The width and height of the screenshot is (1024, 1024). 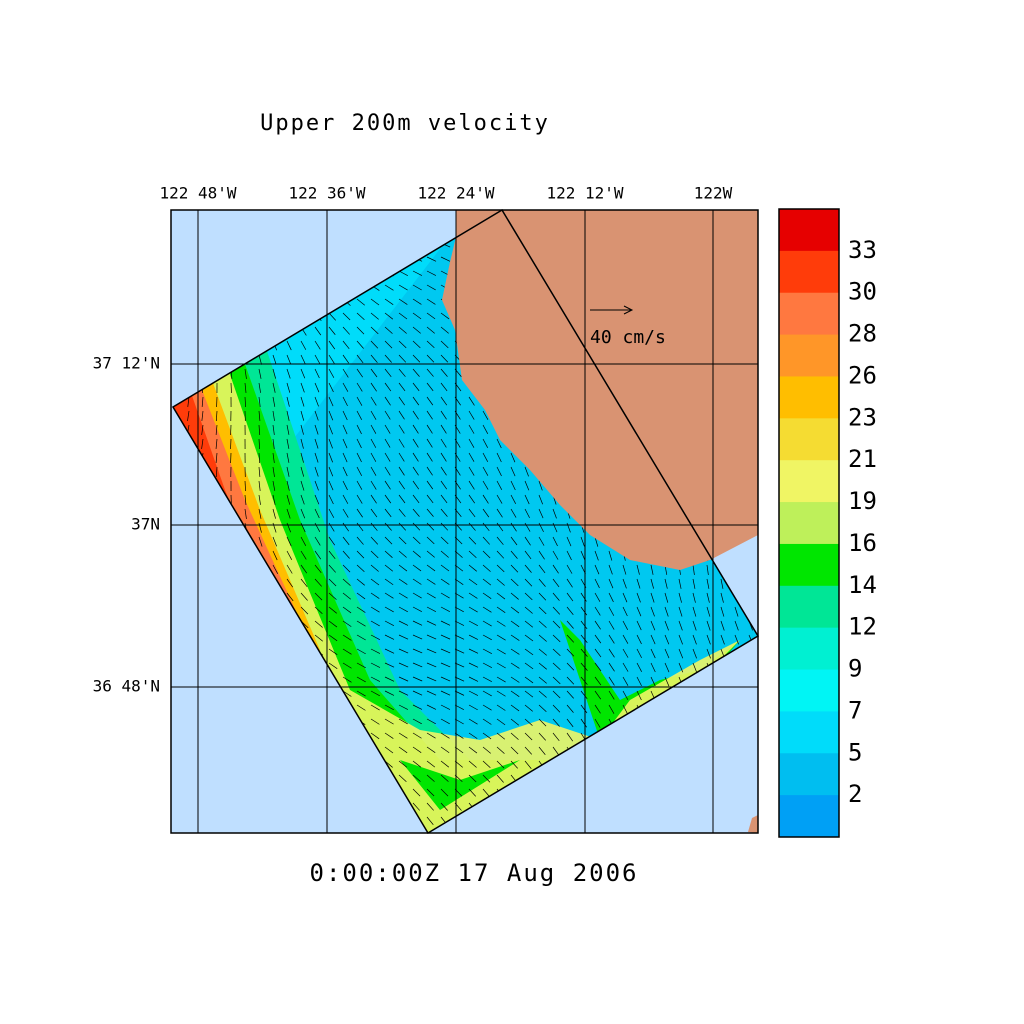 What do you see at coordinates (405, 123) in the screenshot?
I see `title: Upper 200m velocity` at bounding box center [405, 123].